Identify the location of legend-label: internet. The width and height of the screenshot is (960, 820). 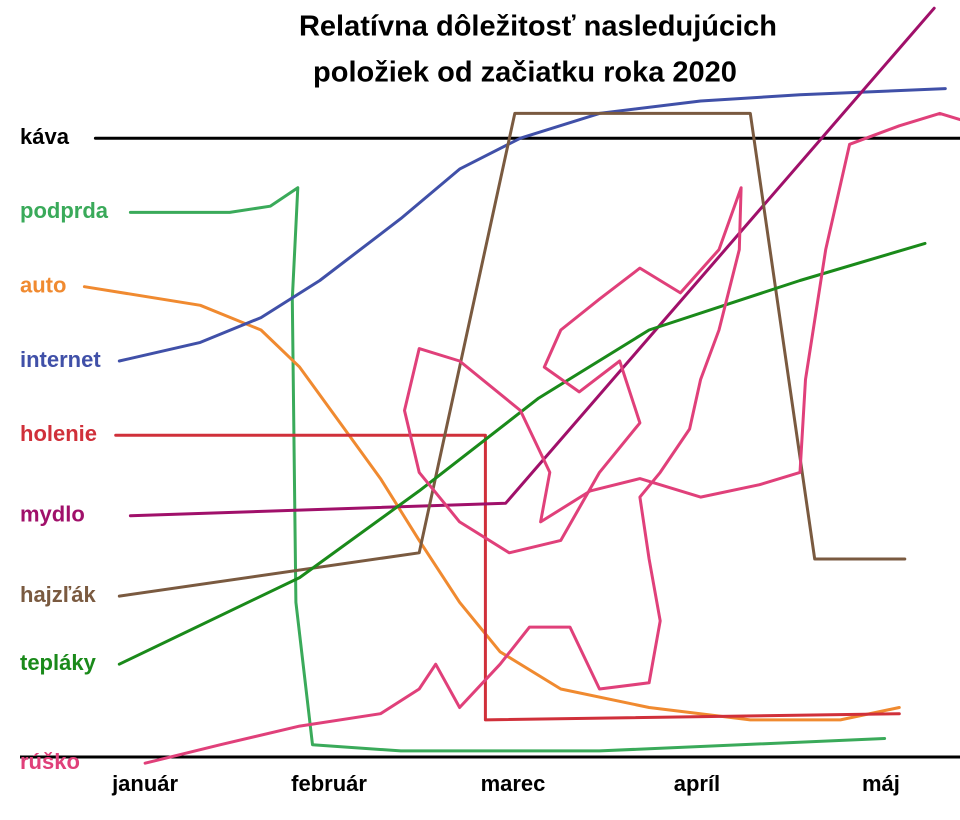
(60, 359).